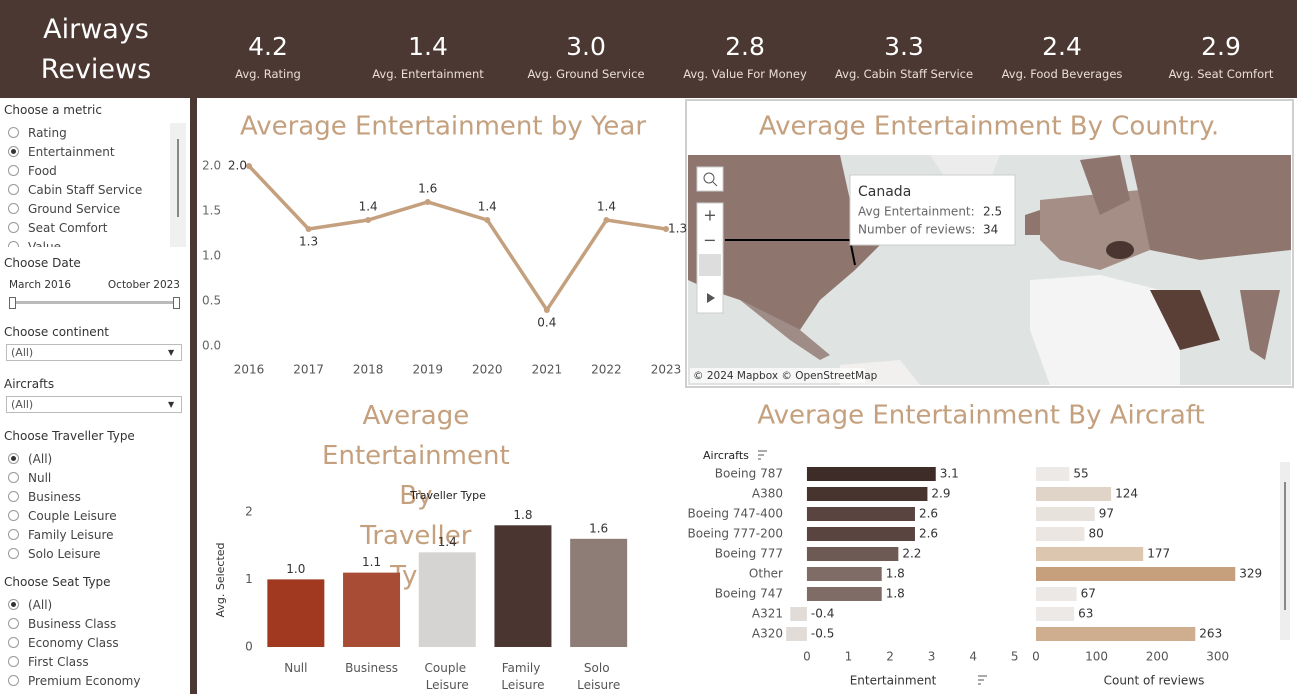  What do you see at coordinates (95, 302) in the screenshot?
I see `range-track` at bounding box center [95, 302].